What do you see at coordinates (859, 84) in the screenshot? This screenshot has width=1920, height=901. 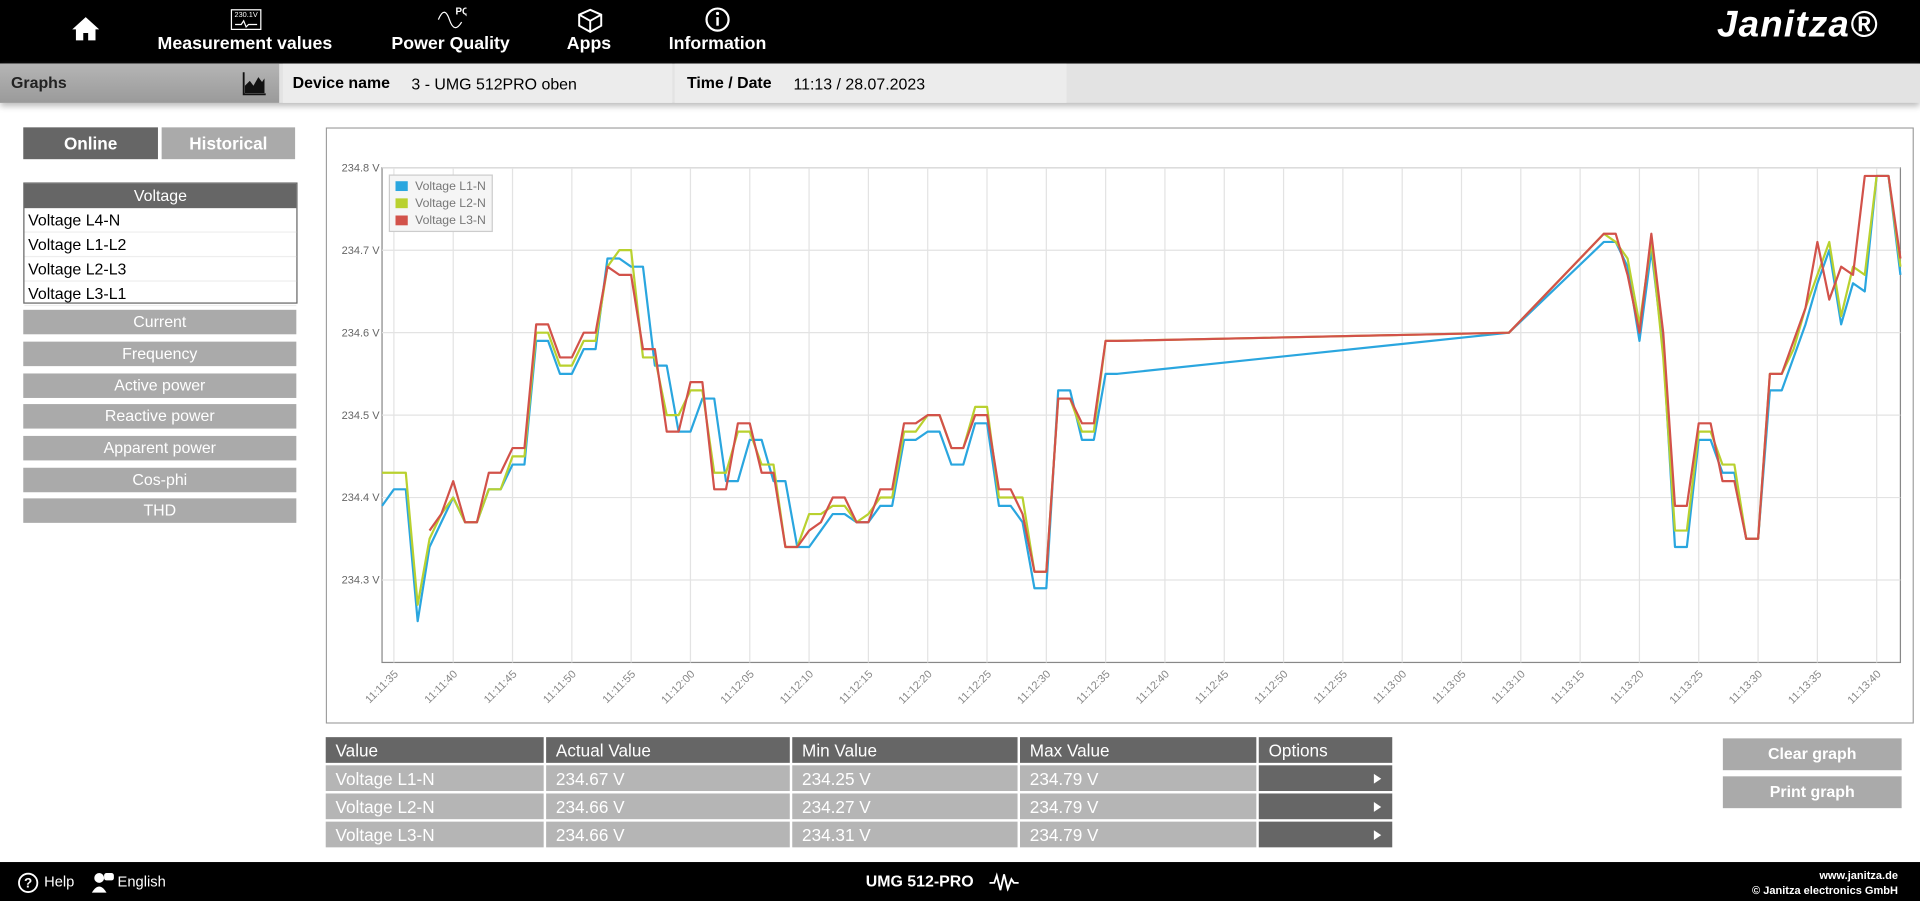 I see `time-value: 11:13 / 28.07.2023` at bounding box center [859, 84].